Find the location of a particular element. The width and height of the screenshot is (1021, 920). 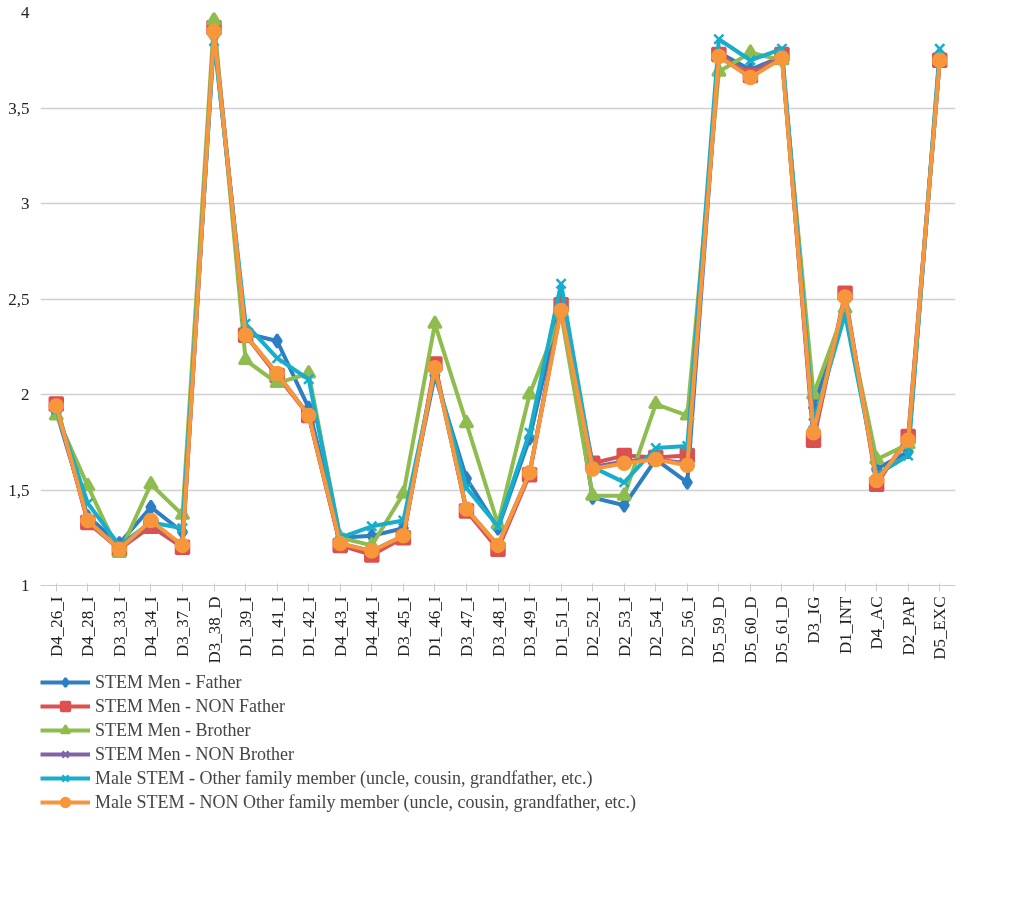

y-tick-label: 3 is located at coordinates (25, 203).